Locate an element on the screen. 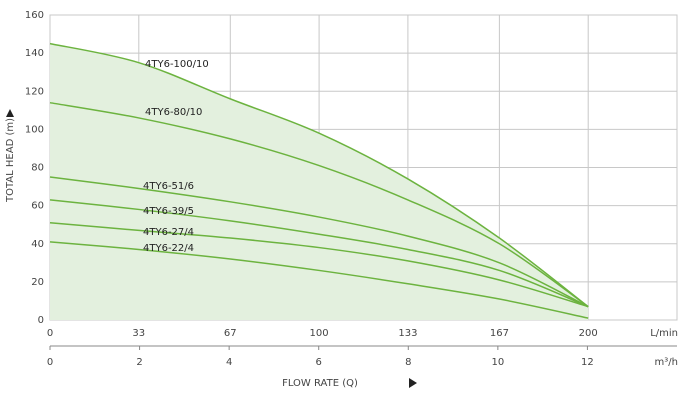 The width and height of the screenshot is (694, 400). x-tick-label: 200 is located at coordinates (588, 333).